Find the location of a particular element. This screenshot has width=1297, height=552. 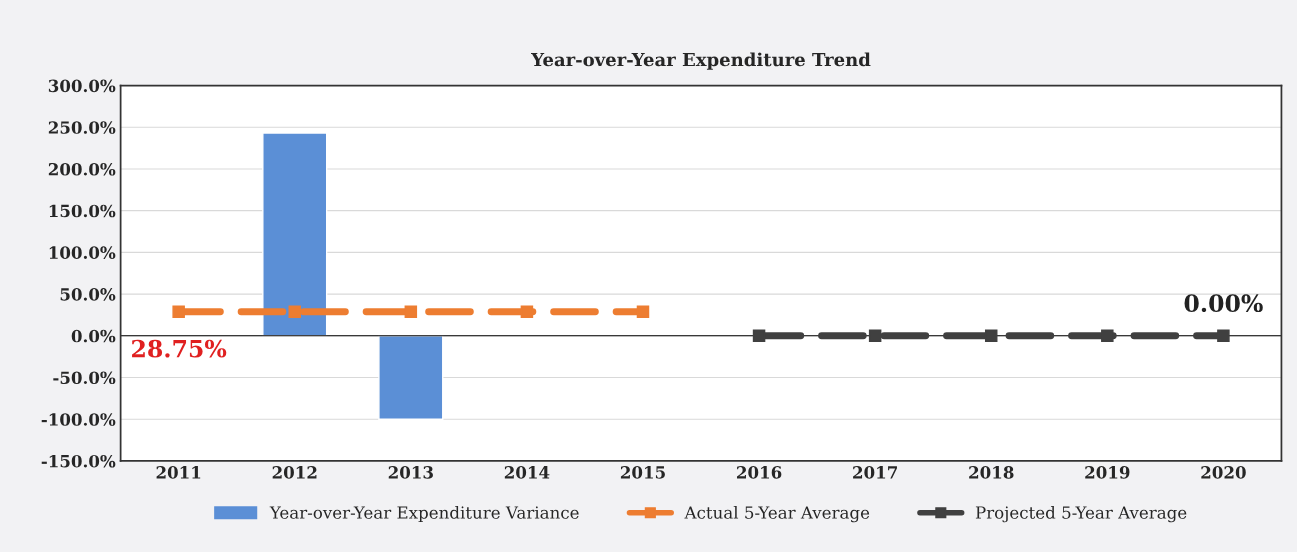

annotation: 0.00% is located at coordinates (1223, 303).